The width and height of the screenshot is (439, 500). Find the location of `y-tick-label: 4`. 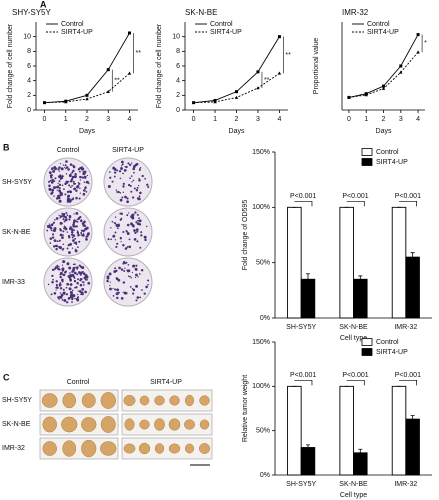

y-tick-label: 4 is located at coordinates (29, 81).